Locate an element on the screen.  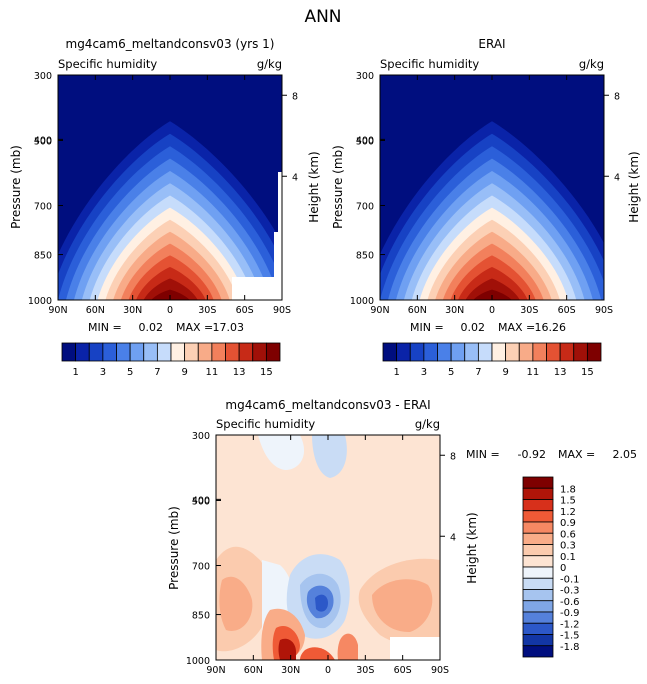
panel-obs-min-value: 0.02 is located at coordinates (473, 327).